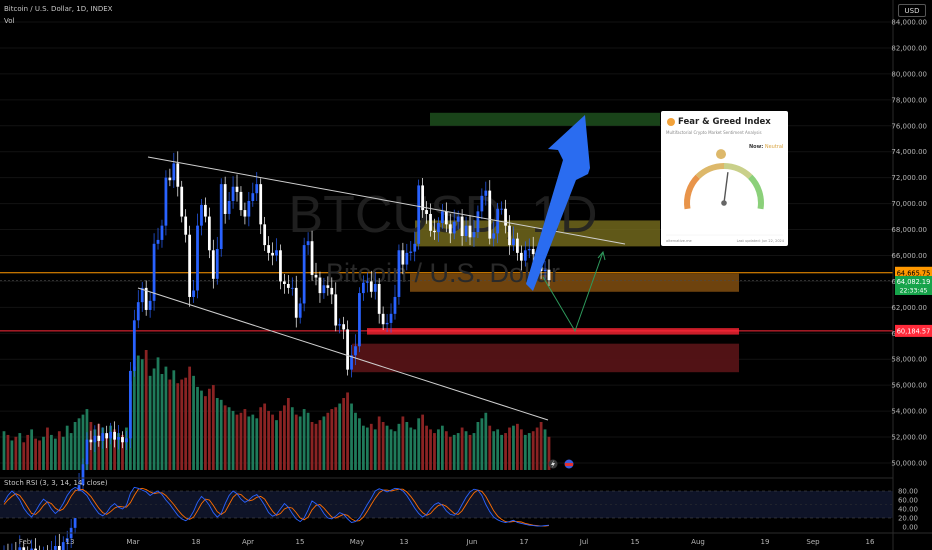  What do you see at coordinates (56, 483) in the screenshot?
I see `stoch-label: Stoch RSI (3, 3, 14, 14, close)` at bounding box center [56, 483].